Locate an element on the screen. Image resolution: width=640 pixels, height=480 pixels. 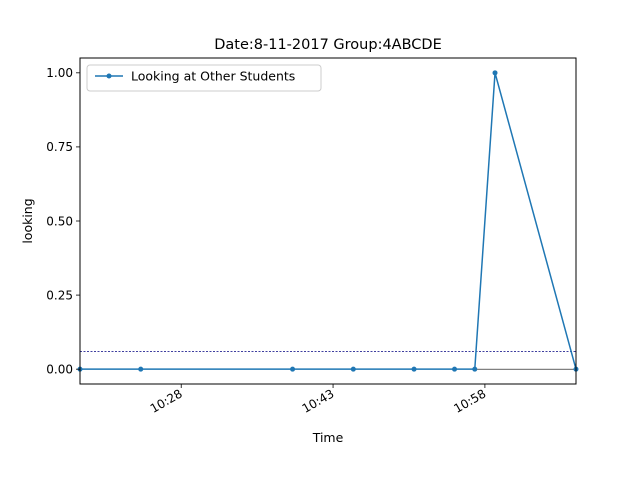
legend: Looking at Other Students is located at coordinates (204, 78).